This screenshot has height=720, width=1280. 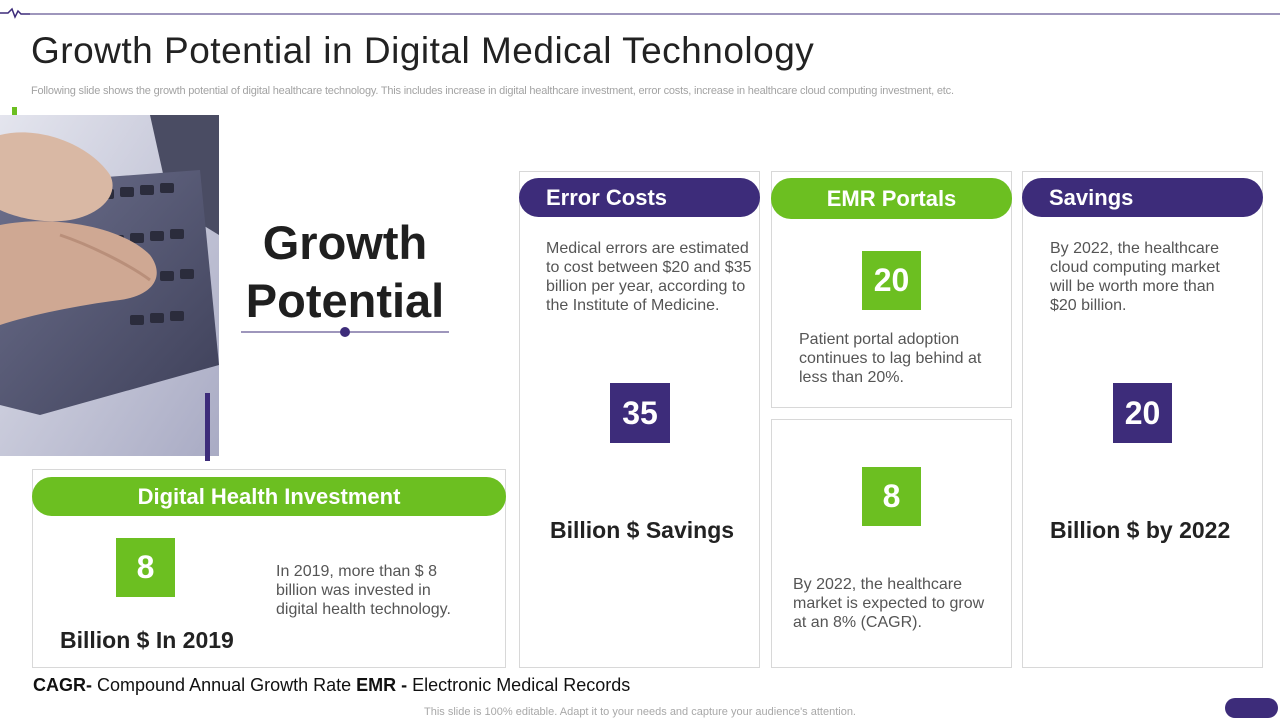 What do you see at coordinates (891, 280) in the screenshot?
I see `emr-number: 20` at bounding box center [891, 280].